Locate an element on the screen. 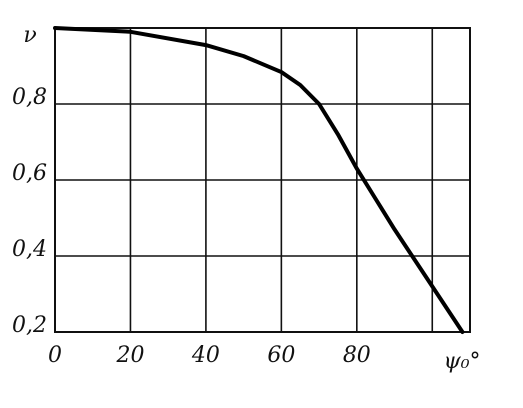 The width and height of the screenshot is (523, 408). x-tick-label: 40 is located at coordinates (205, 355).